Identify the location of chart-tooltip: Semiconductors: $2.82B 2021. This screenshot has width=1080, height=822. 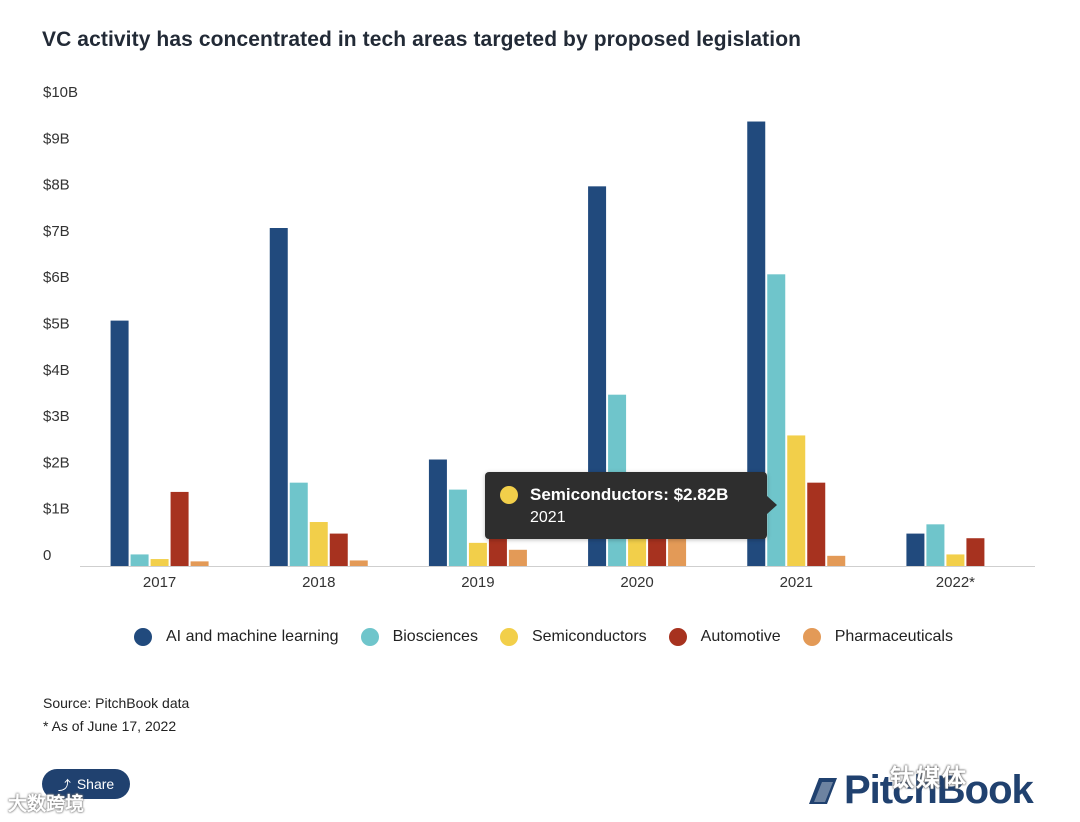
(631, 505).